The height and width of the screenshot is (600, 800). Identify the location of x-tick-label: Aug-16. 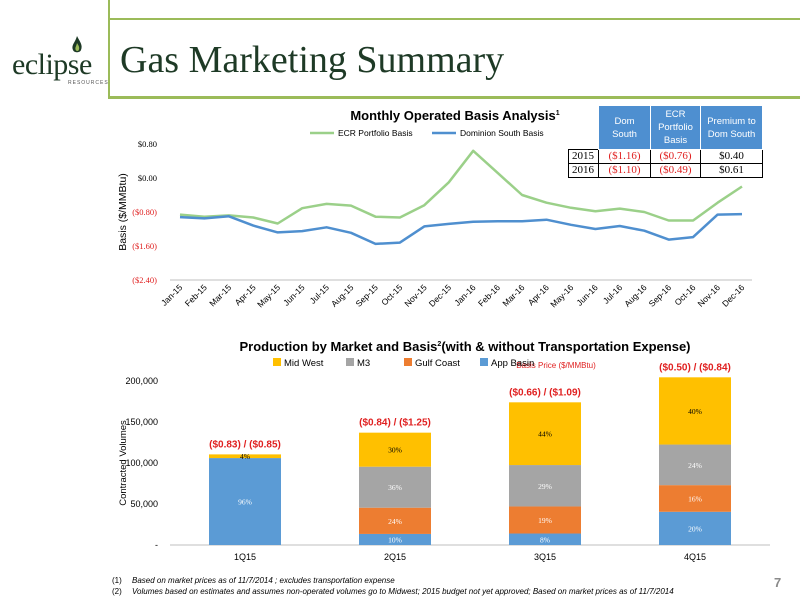
(635, 295).